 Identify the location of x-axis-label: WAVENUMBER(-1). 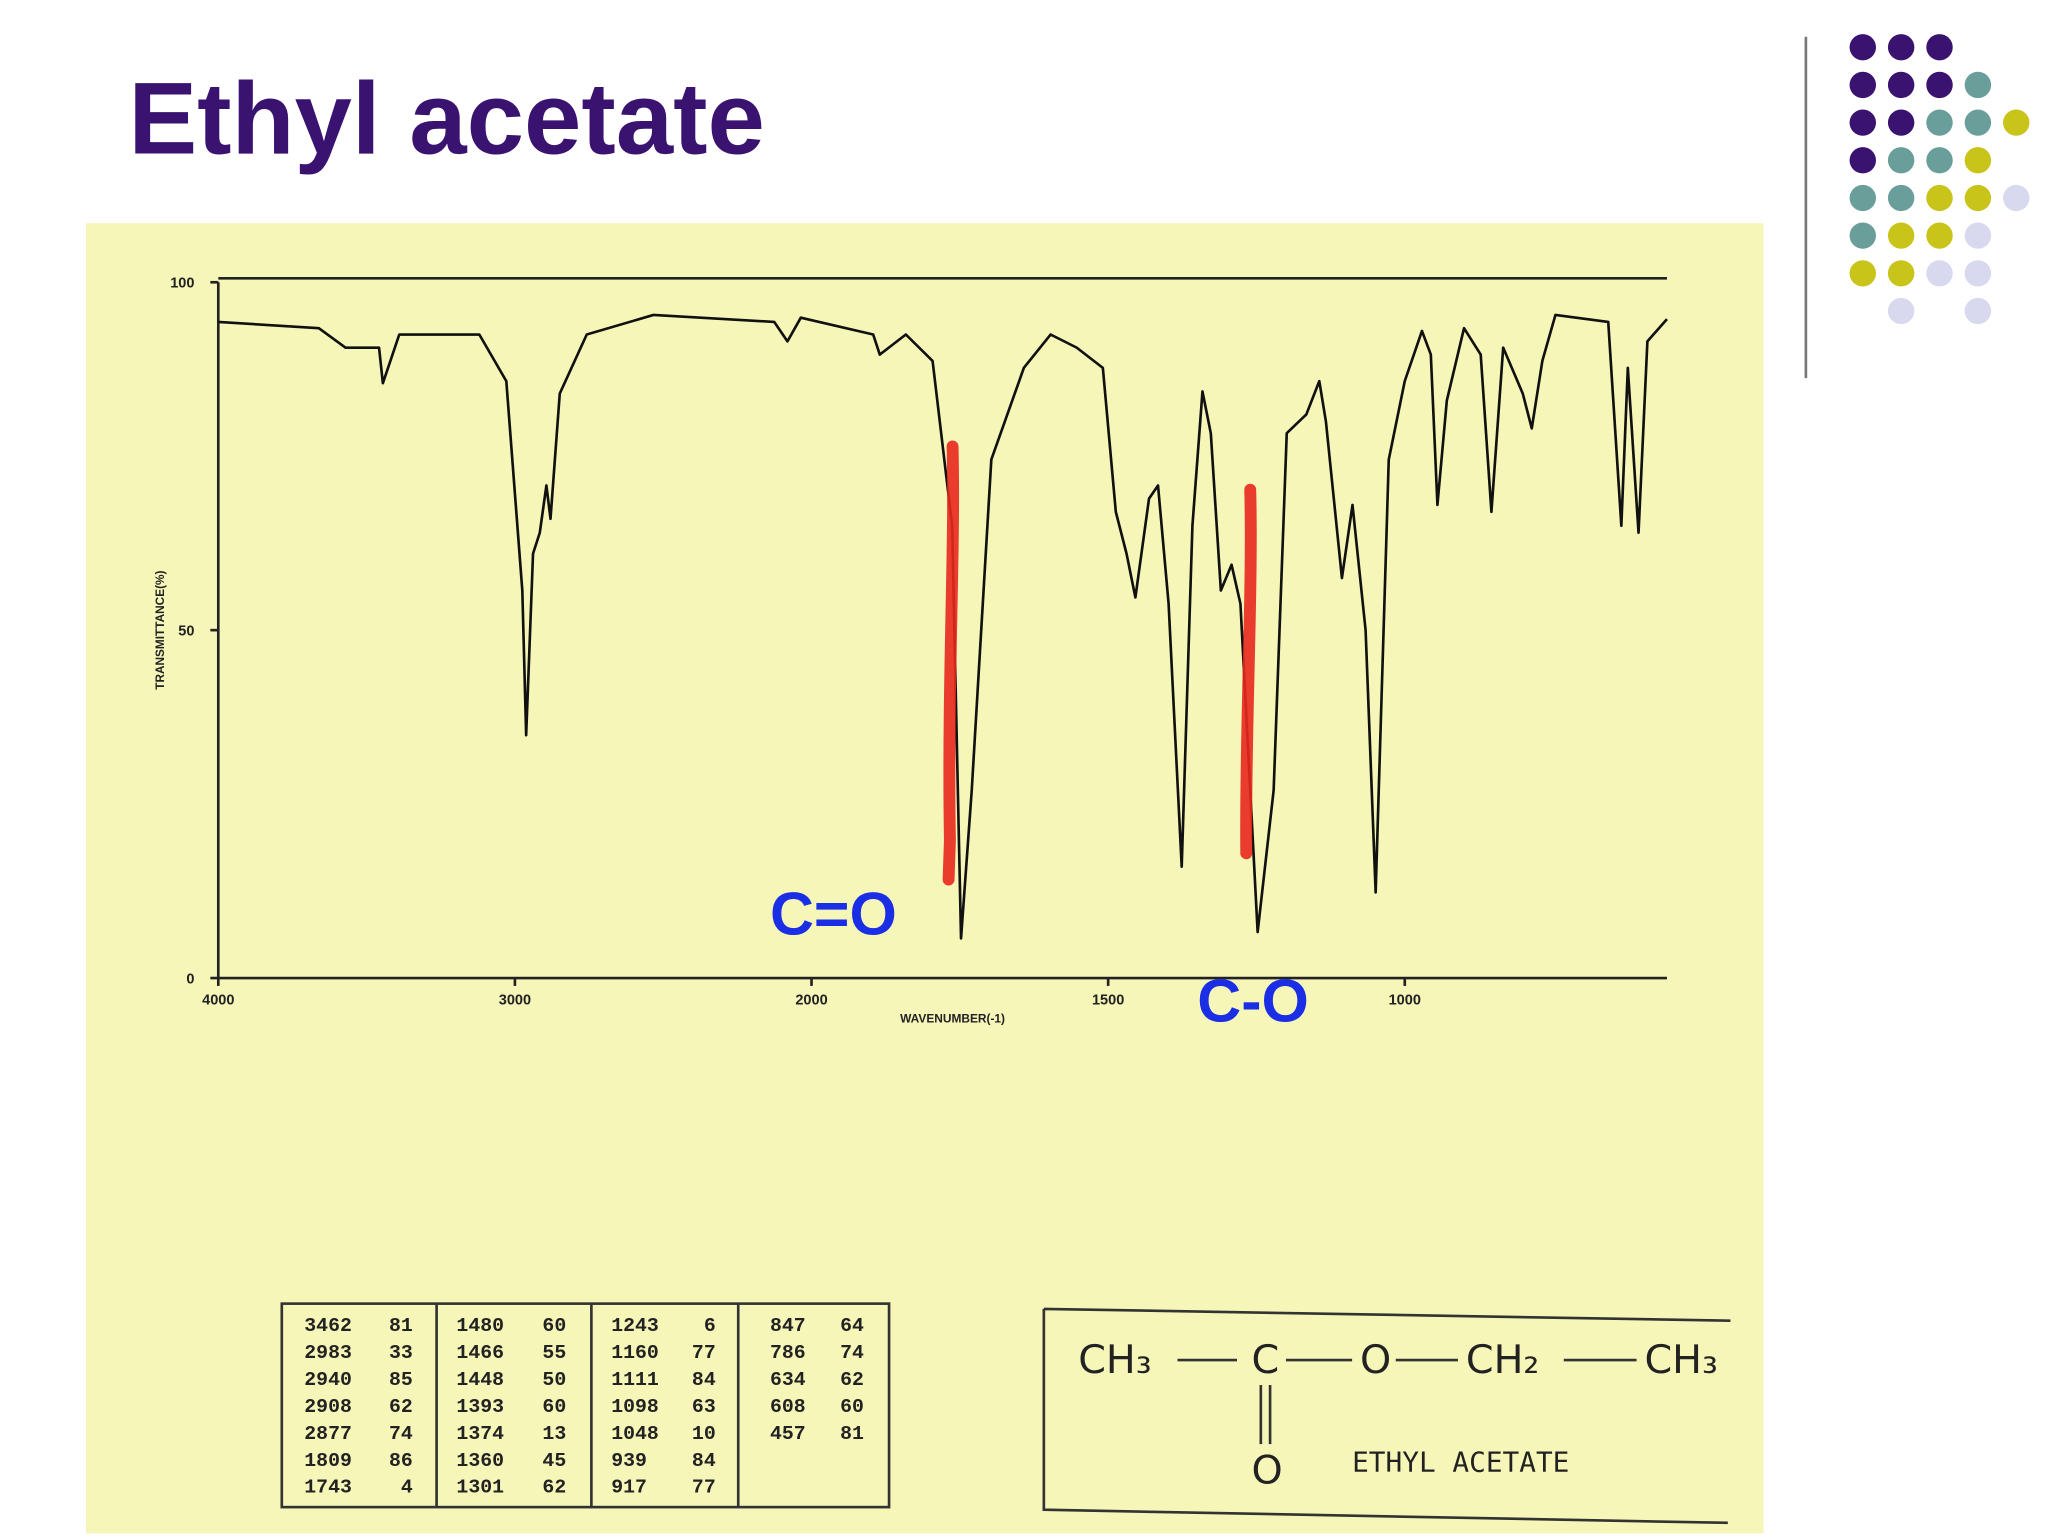
(952, 1019).